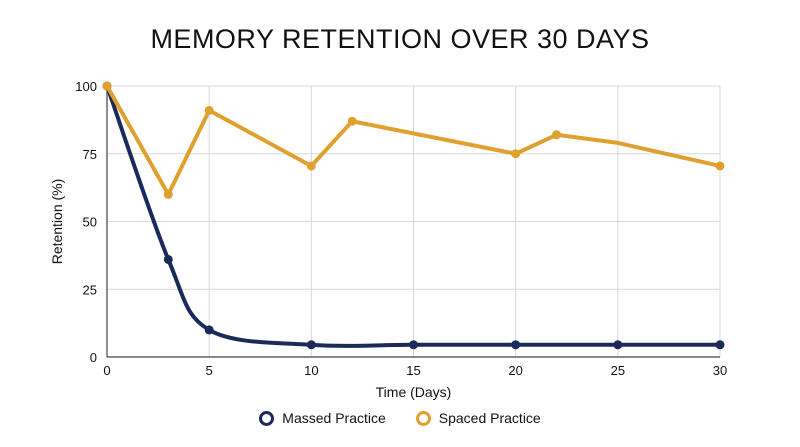 The width and height of the screenshot is (800, 447). I want to click on y-axis-label: Retention (%), so click(57, 222).